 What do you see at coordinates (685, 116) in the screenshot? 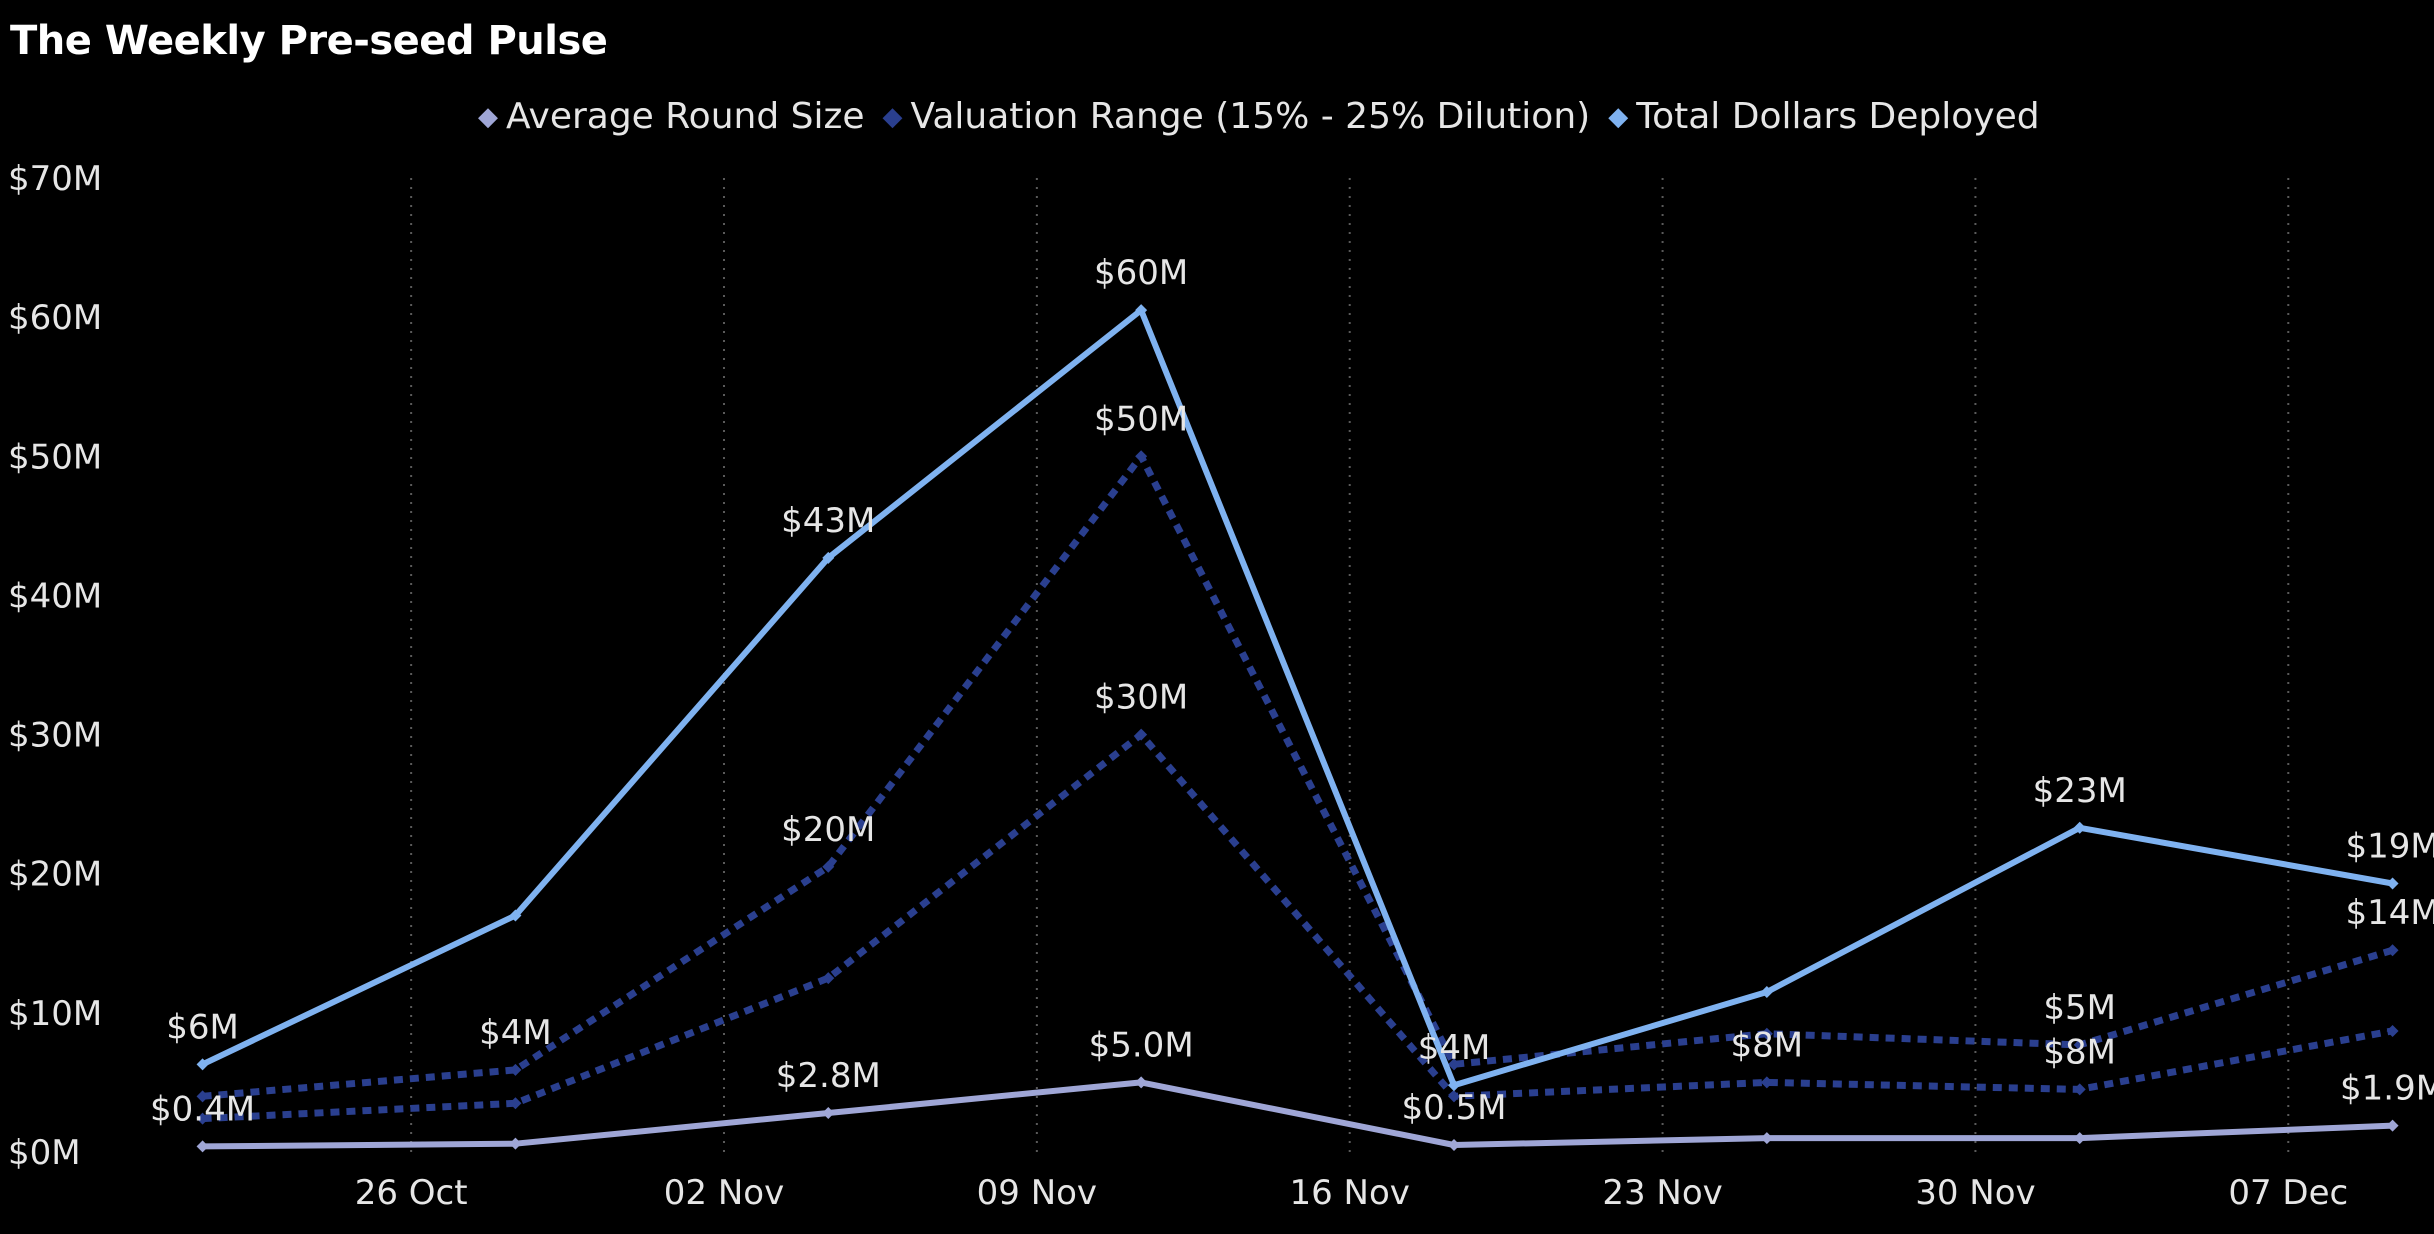
I see `legend-label: Average Round Size` at bounding box center [685, 116].